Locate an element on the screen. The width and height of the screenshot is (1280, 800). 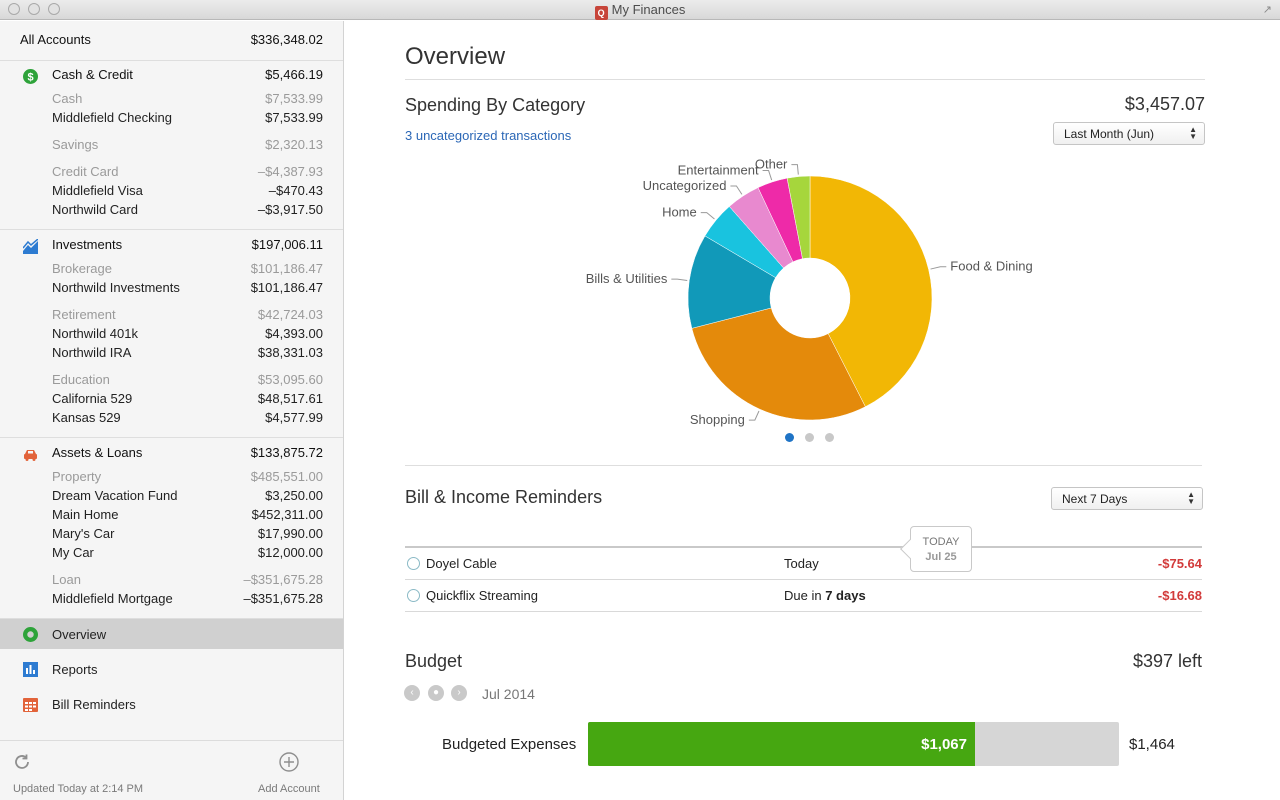
spending-period-select: Last Month (Jun) ▲ ▼ is located at coordinates (1129, 133).